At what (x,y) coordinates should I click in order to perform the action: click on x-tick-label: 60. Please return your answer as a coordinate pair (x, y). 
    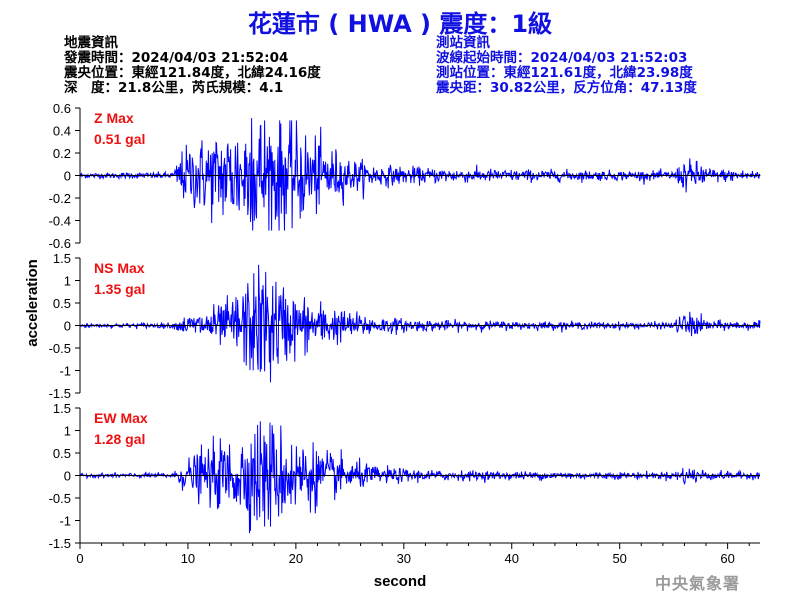
    Looking at the image, I should click on (727, 558).